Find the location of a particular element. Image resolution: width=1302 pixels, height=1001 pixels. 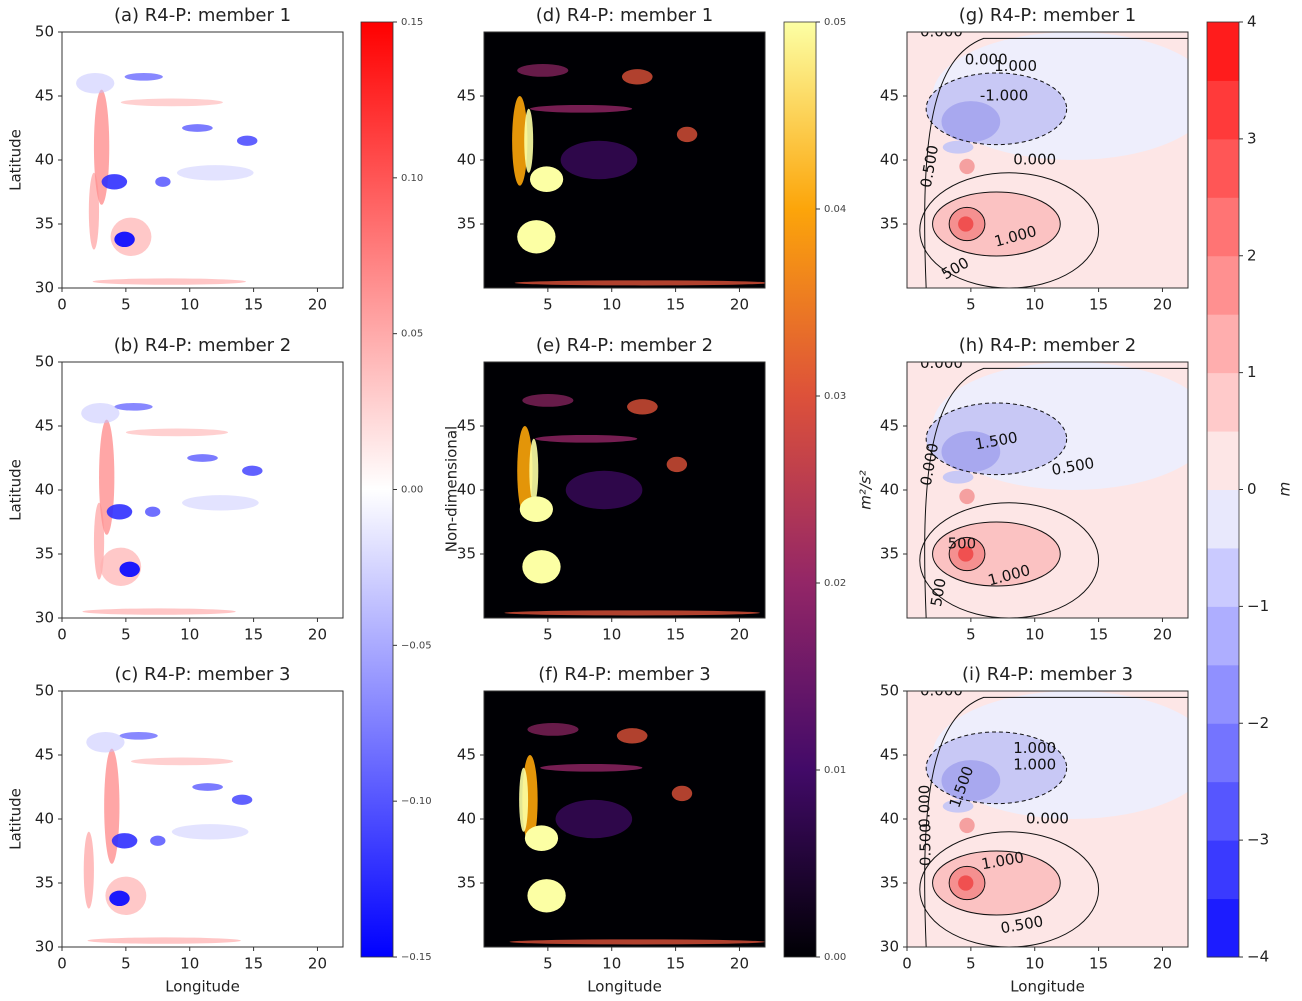

colorbar-tick-label: 1 is located at coordinates (1252, 372).